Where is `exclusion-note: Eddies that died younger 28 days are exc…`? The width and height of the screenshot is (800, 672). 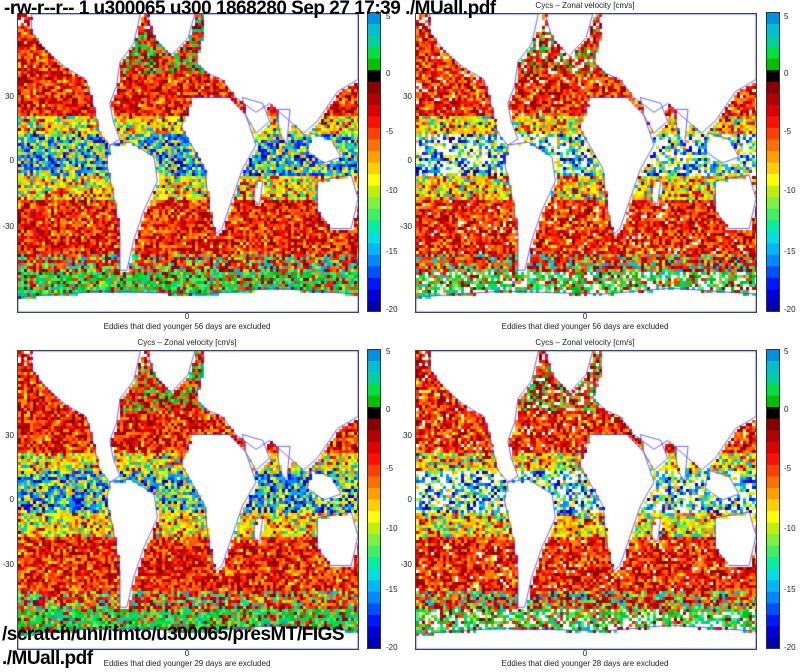 exclusion-note: Eddies that died younger 28 days are exc… is located at coordinates (585, 663).